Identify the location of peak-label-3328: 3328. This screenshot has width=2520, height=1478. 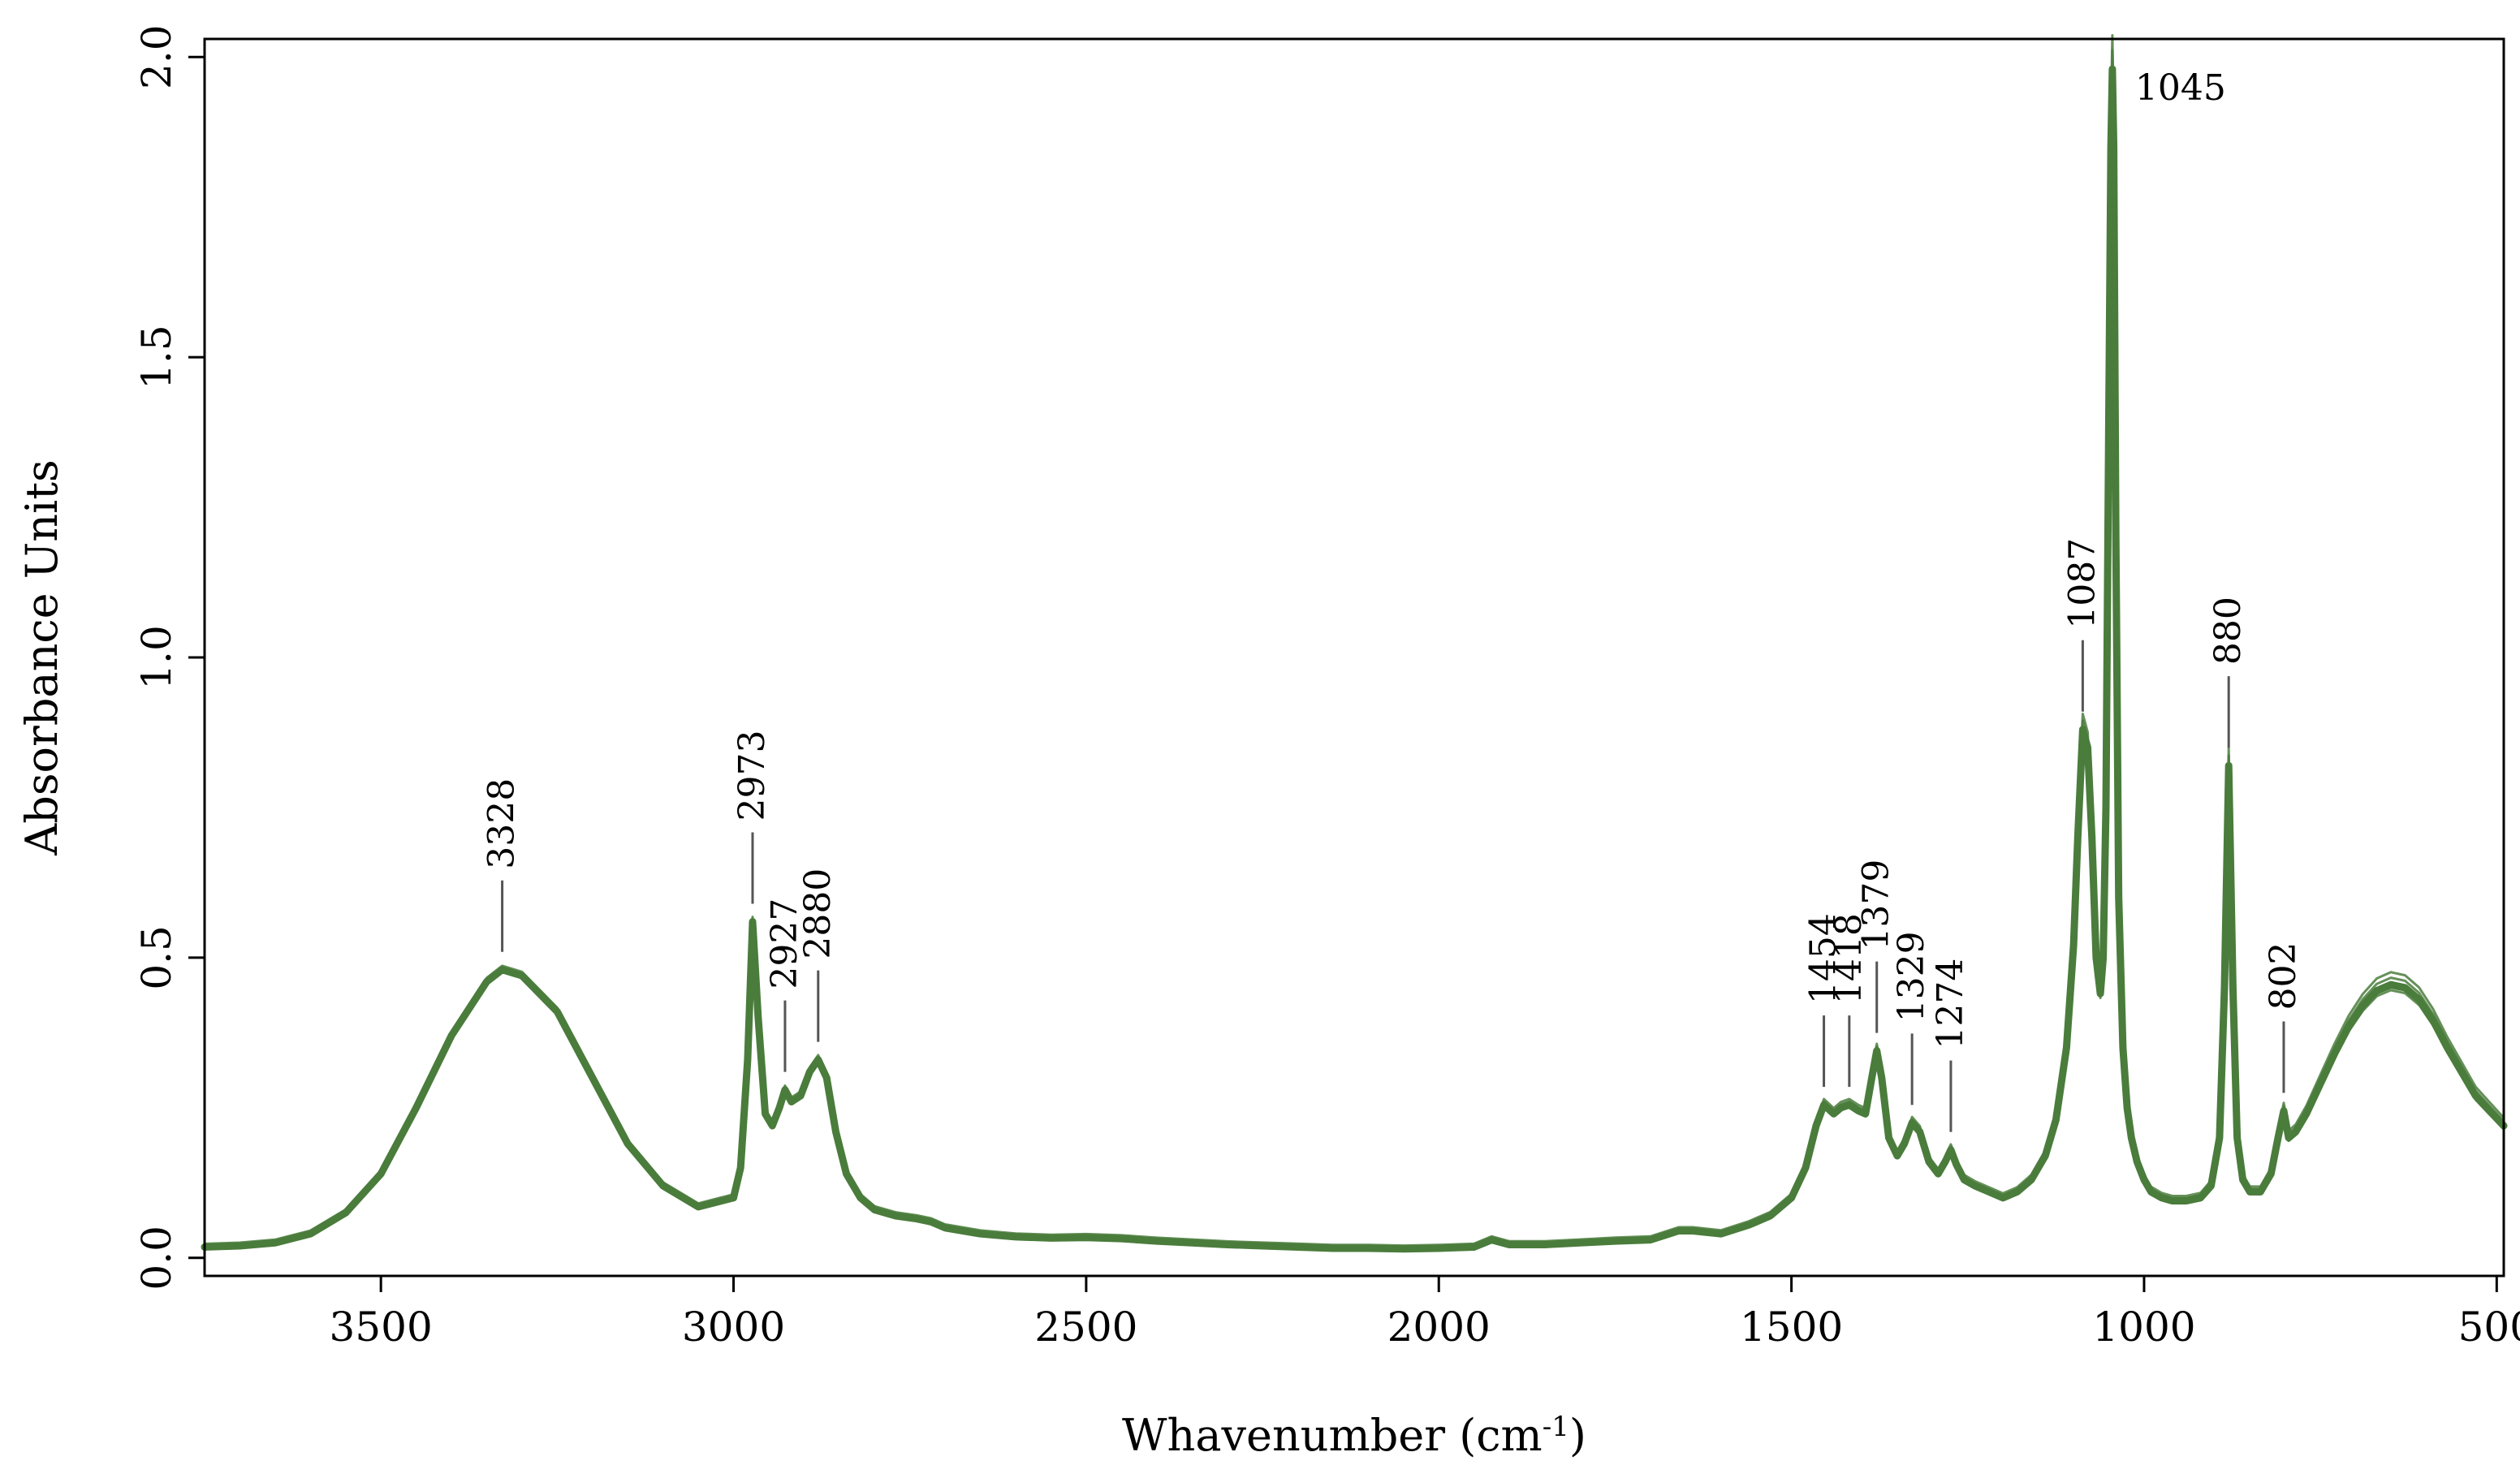
(502, 823).